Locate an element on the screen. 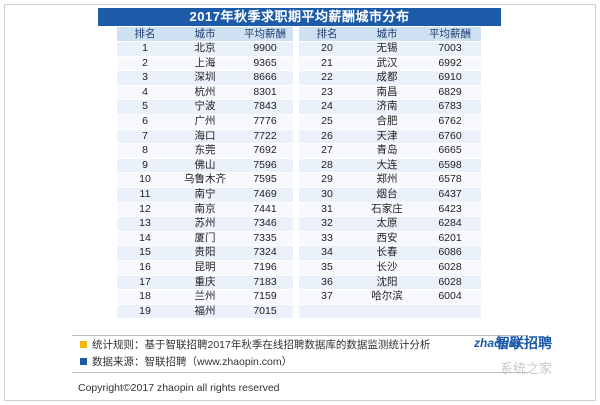 The image size is (600, 405). salary-cell: 7003 is located at coordinates (450, 49).